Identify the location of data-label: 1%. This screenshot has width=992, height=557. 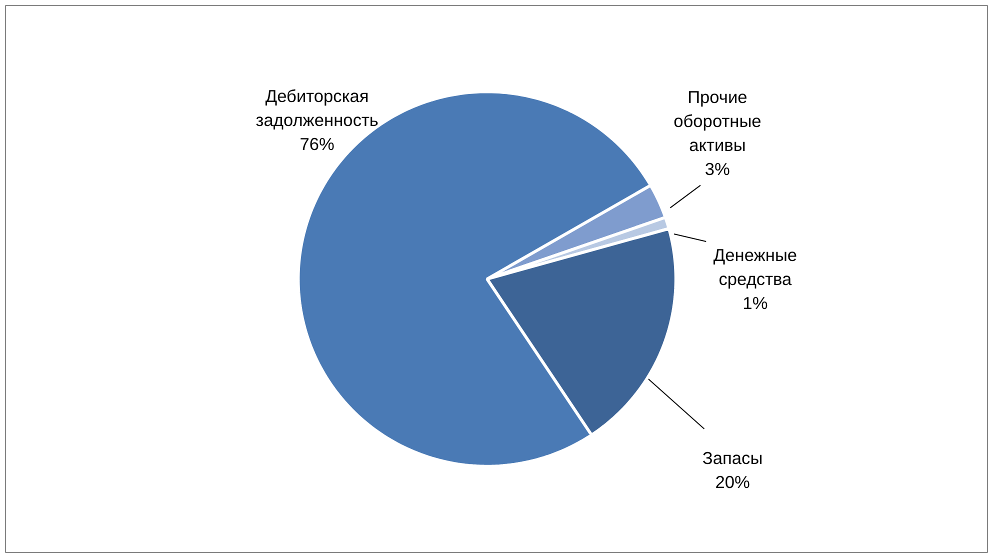
(755, 303).